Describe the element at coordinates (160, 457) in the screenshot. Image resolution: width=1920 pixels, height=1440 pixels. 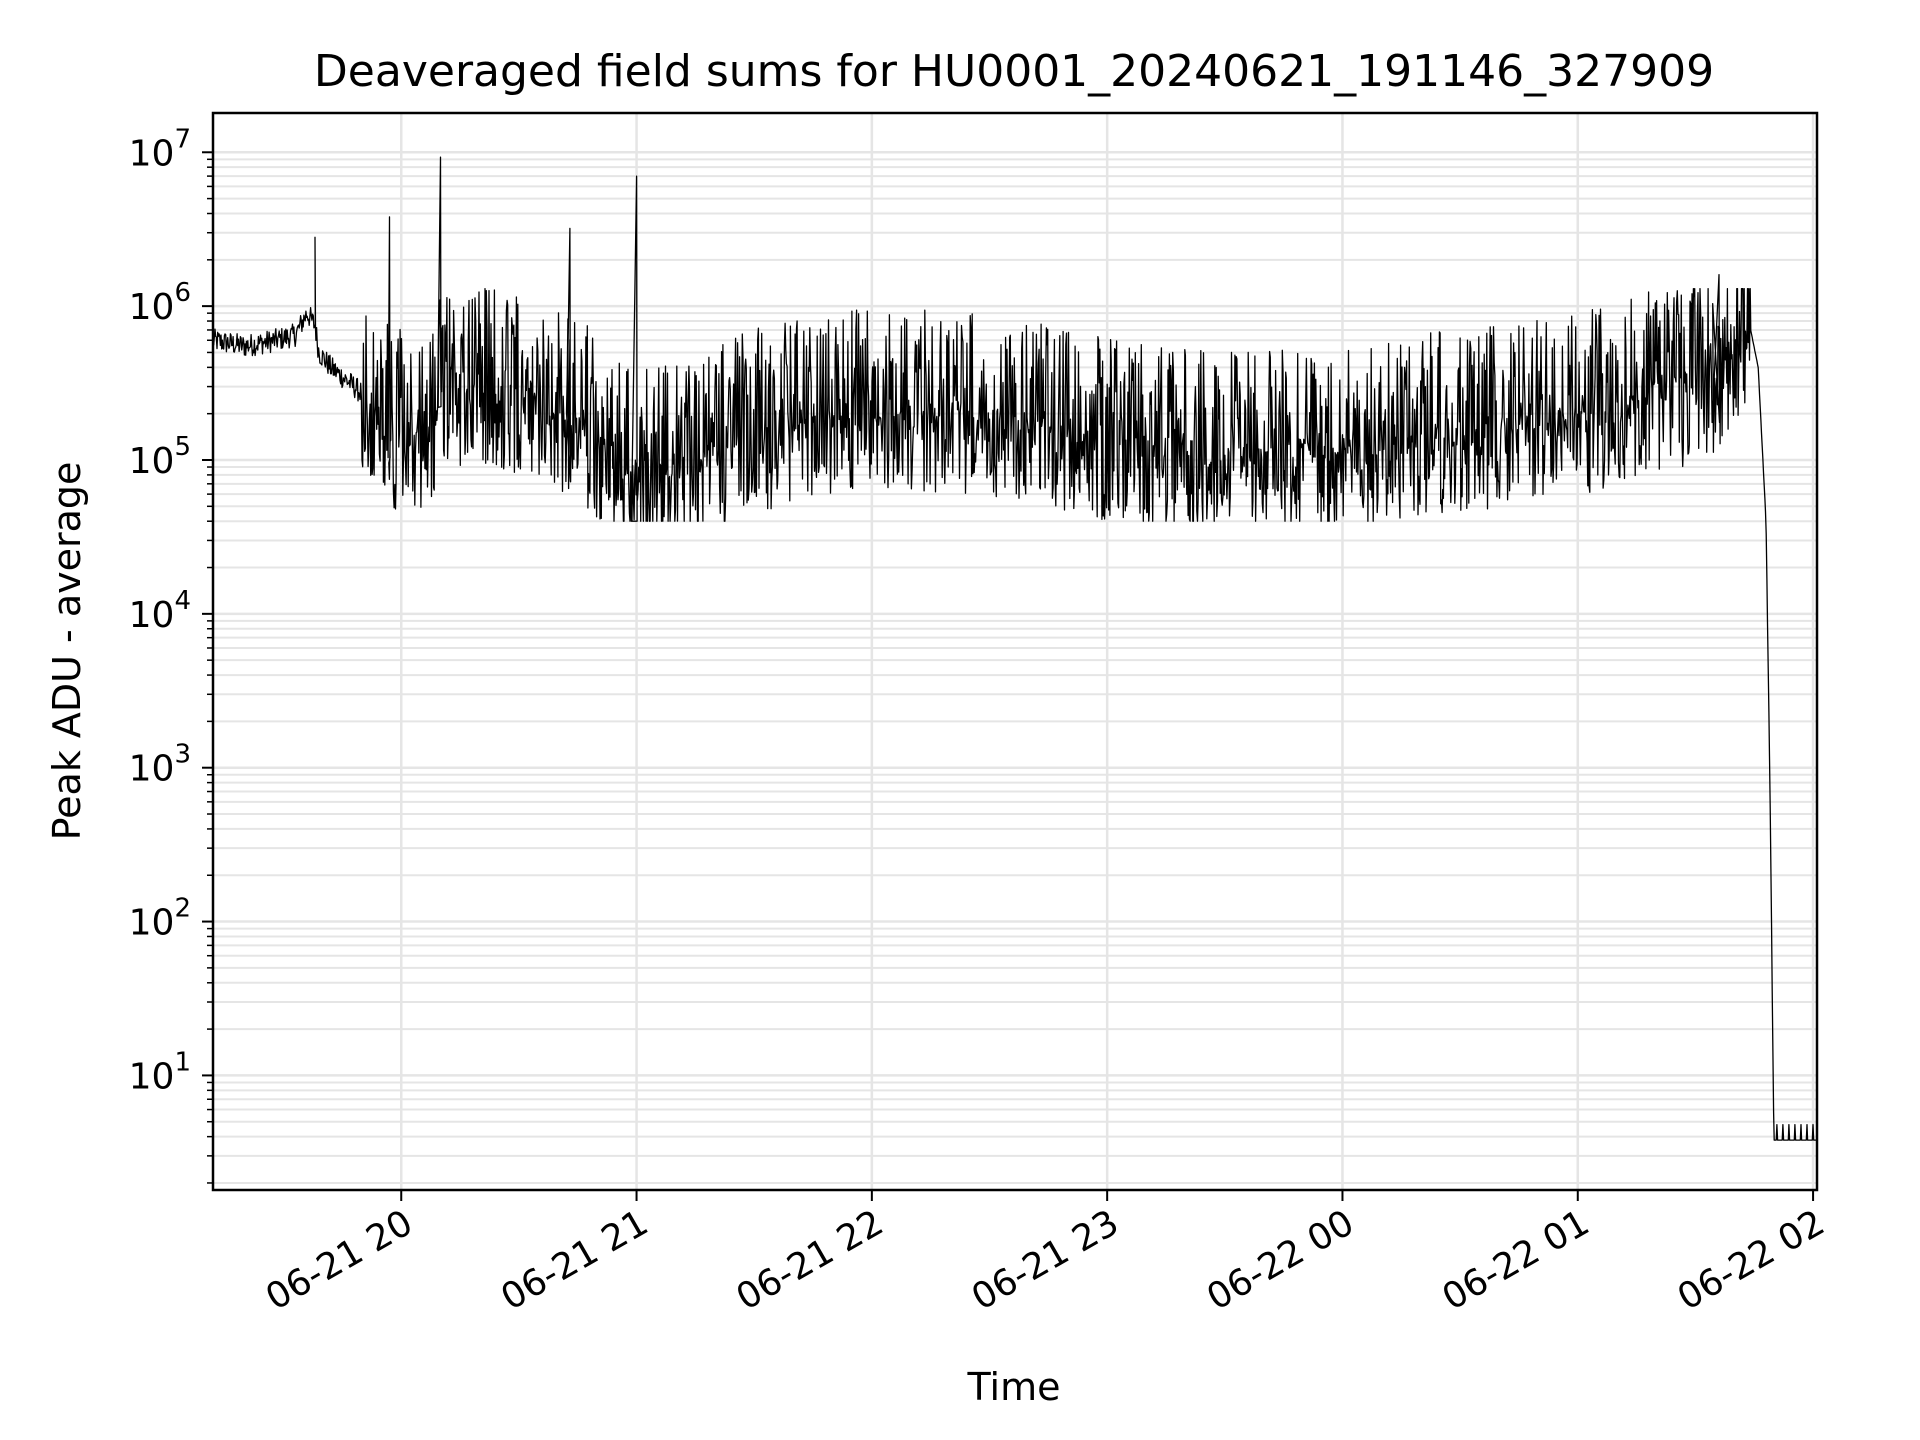
I see `y-tick-label: 10⁵` at that location.